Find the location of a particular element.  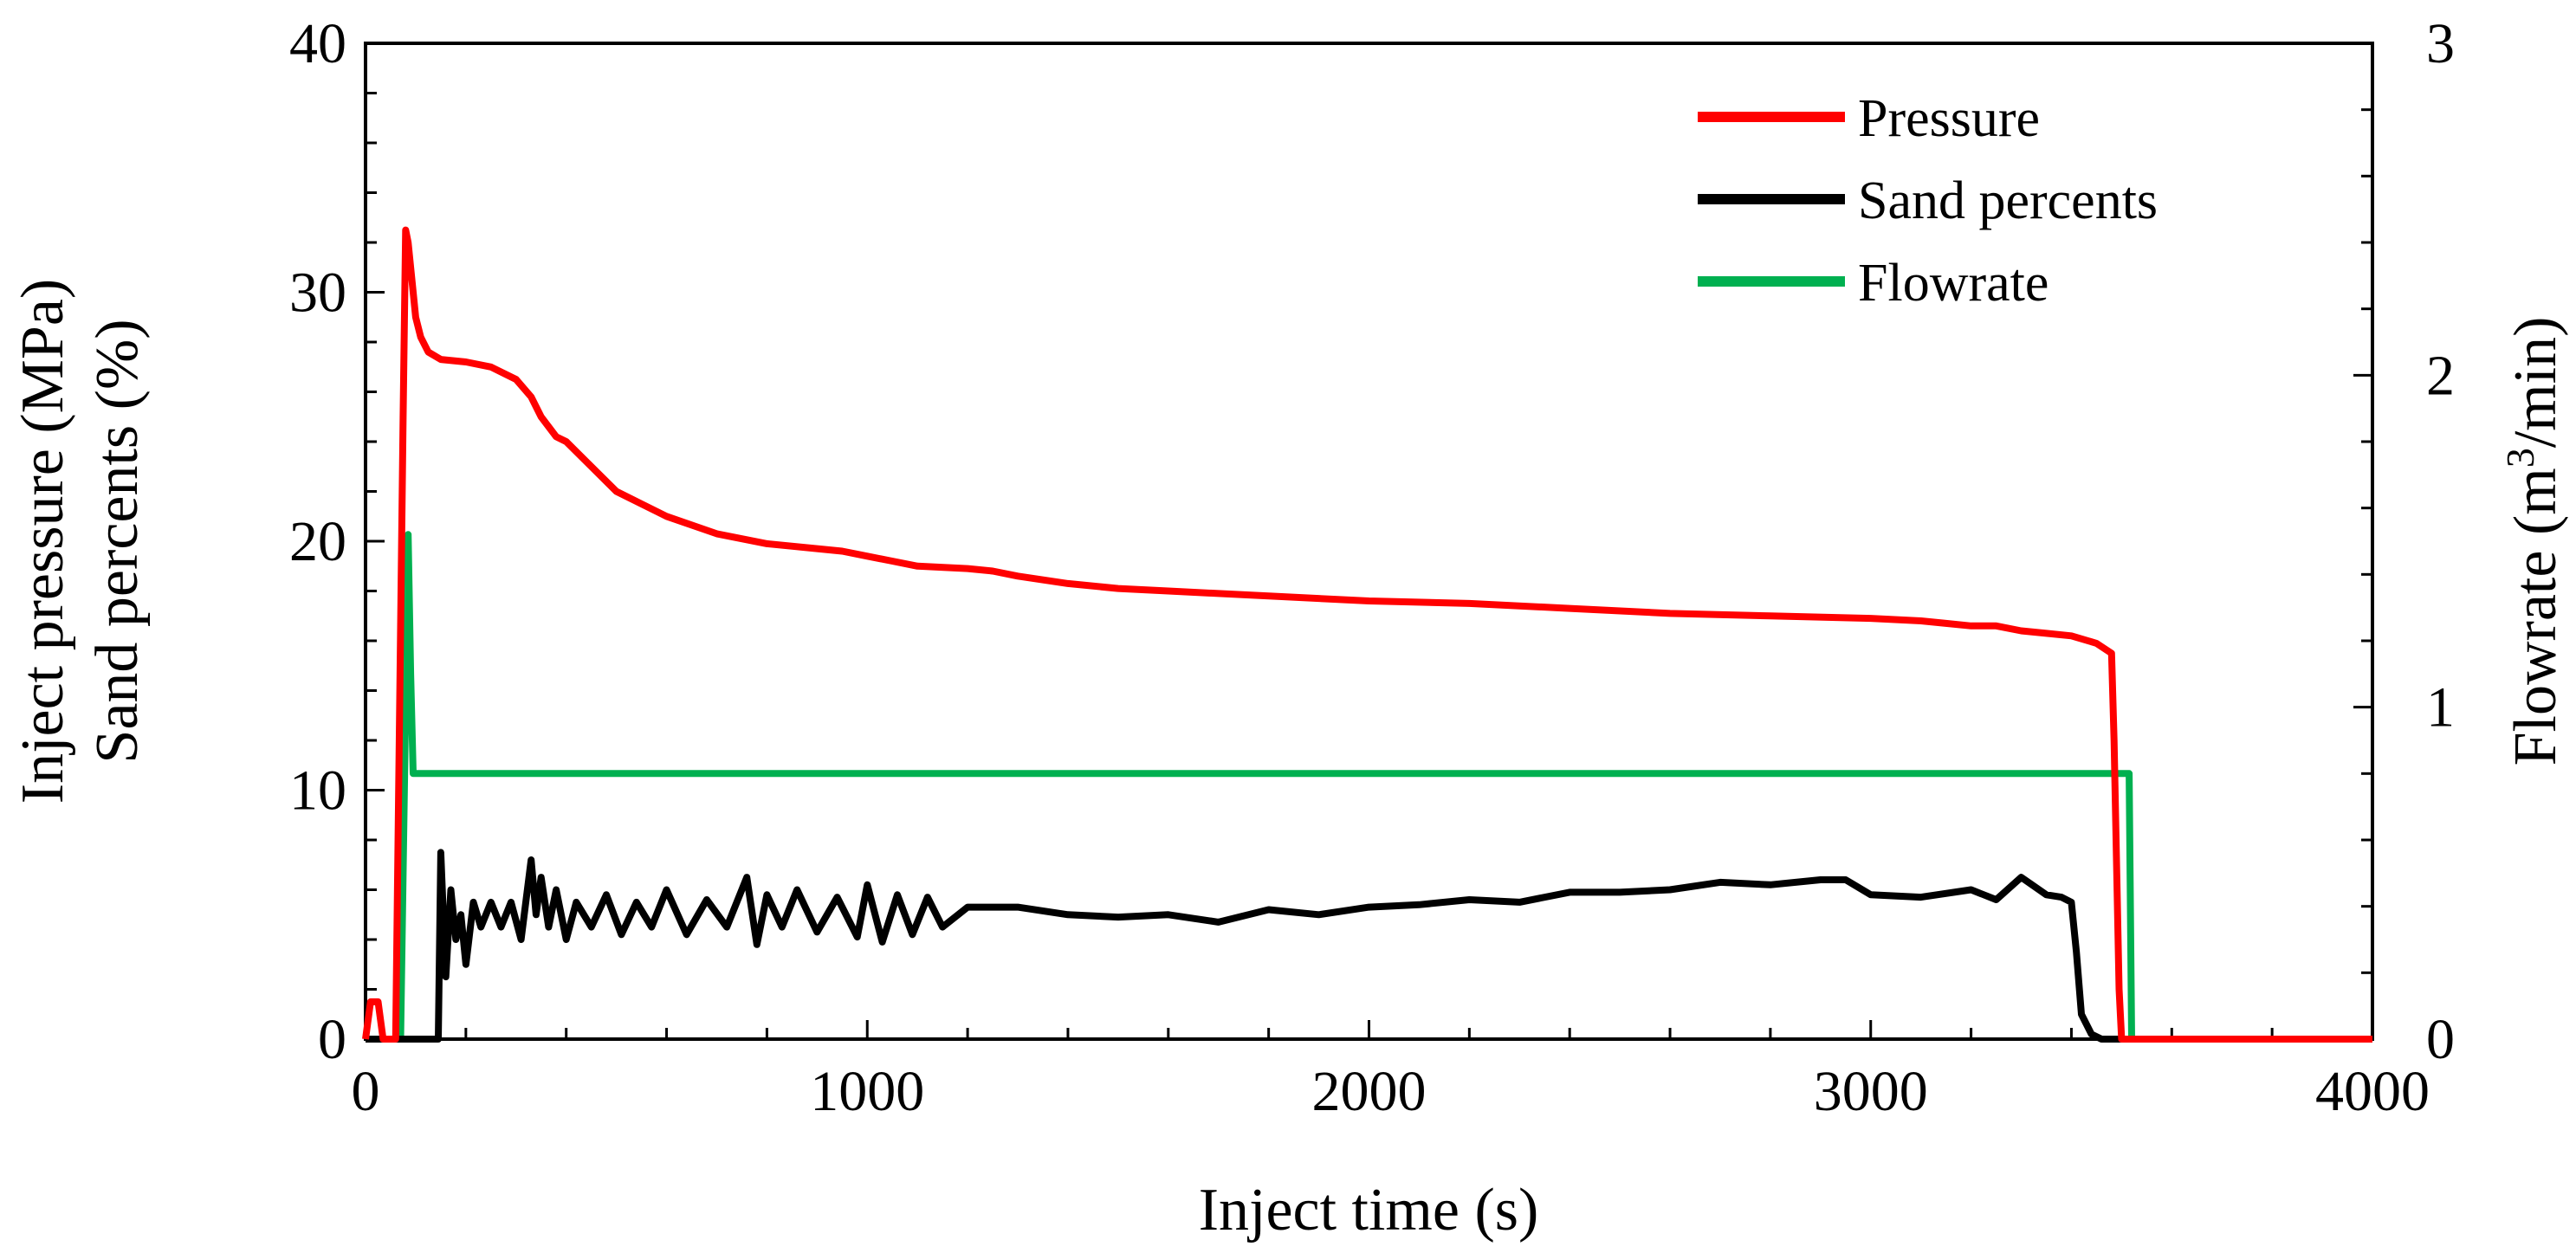

sand-percents-line is located at coordinates (1244, 946).